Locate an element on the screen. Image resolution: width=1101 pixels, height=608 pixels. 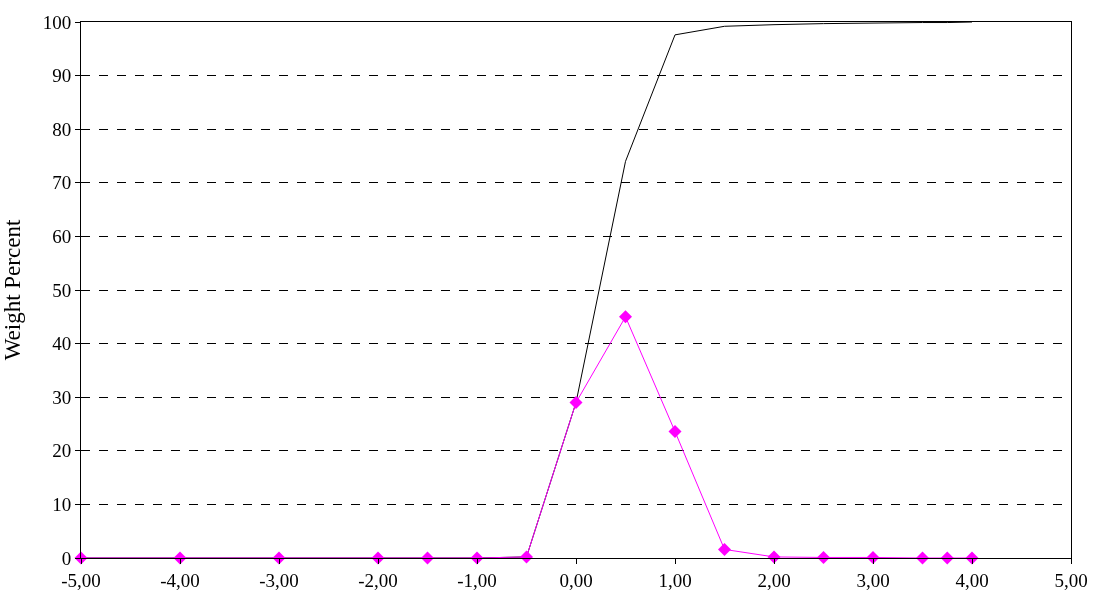
y-tick-label: 80 is located at coordinates (62, 129).